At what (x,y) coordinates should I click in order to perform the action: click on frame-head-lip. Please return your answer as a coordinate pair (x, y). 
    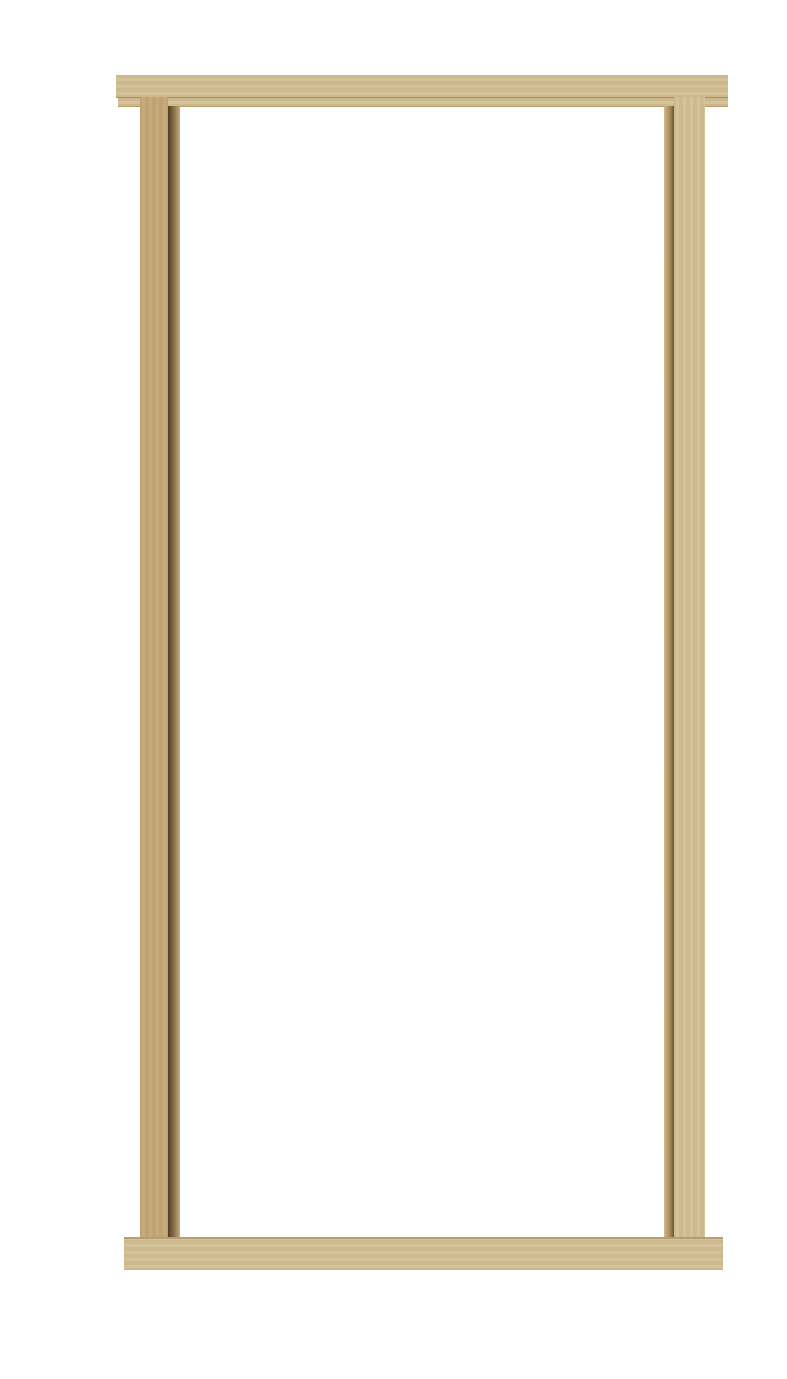
    Looking at the image, I should click on (423, 101).